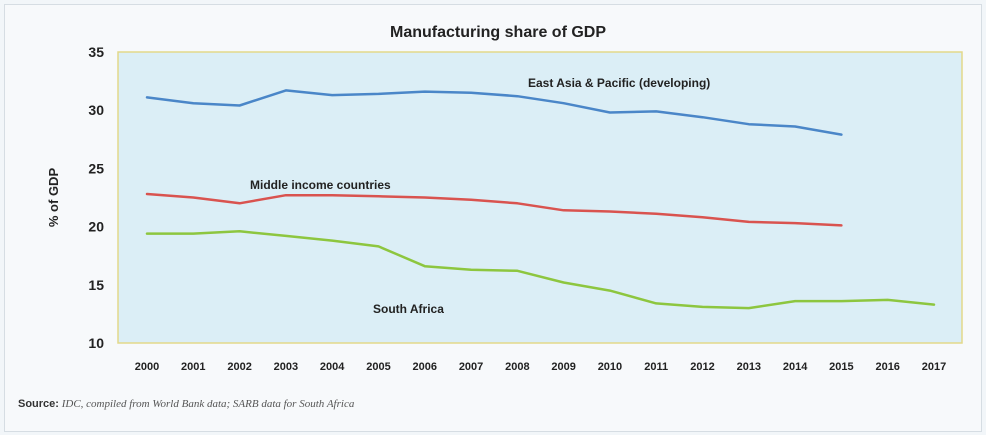 The width and height of the screenshot is (986, 435). I want to click on x-tick-label: 2011, so click(656, 367).